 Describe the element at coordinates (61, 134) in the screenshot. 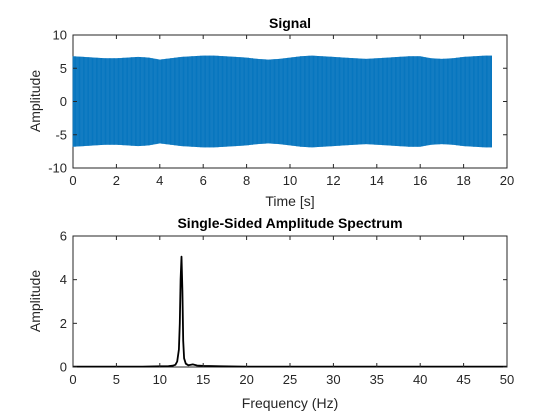

I see `signal-ytick-label: -5` at that location.